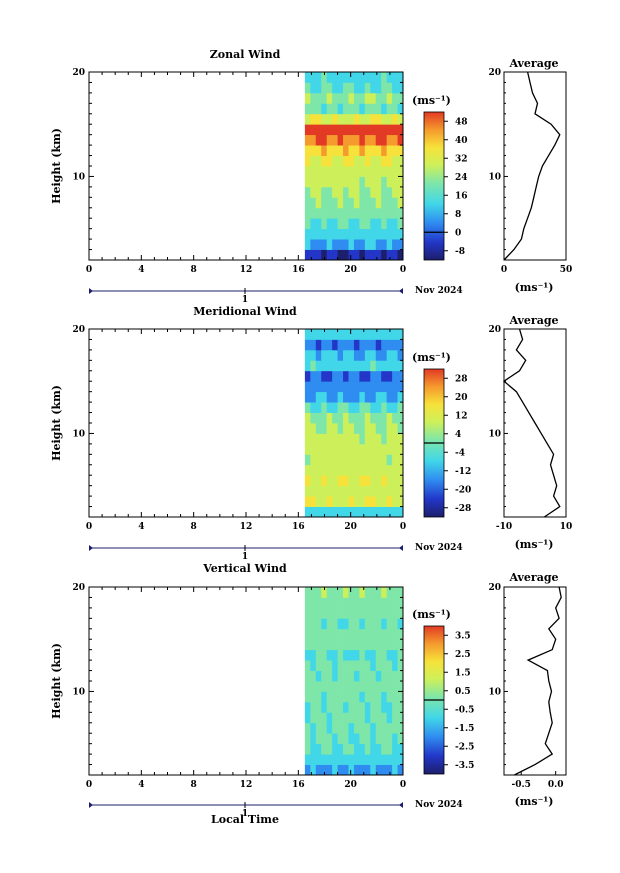  I want to click on panel-title: Vertical Wind, so click(244, 568).